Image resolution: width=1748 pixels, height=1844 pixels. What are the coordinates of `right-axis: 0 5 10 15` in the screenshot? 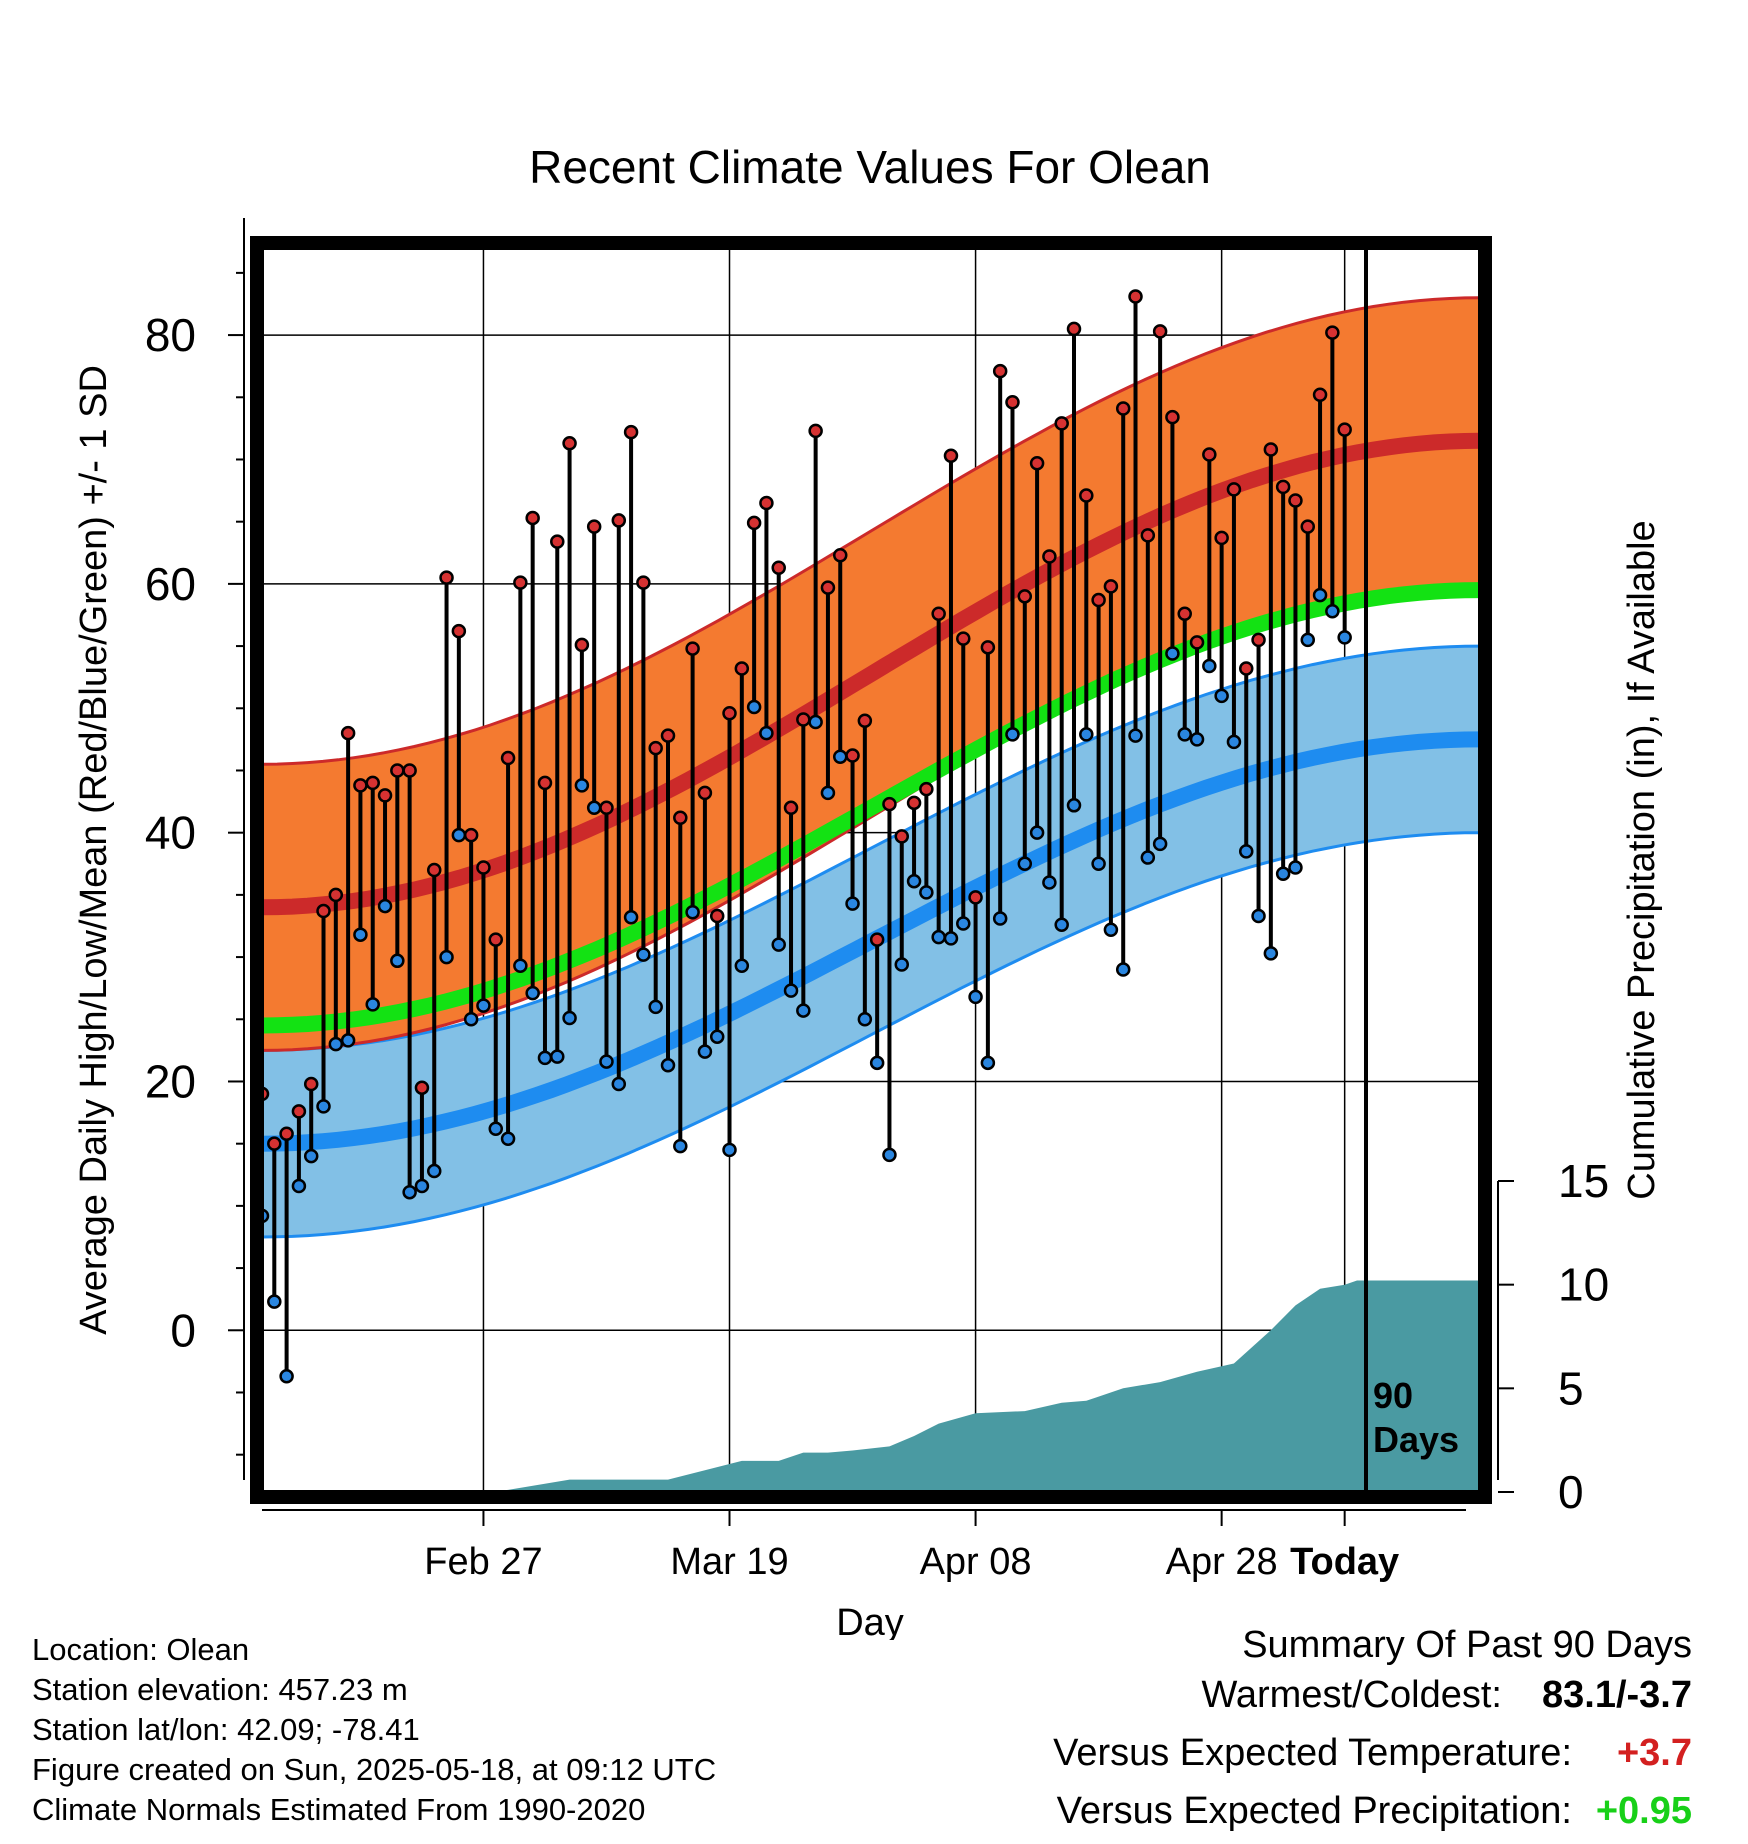 It's located at (1553, 1336).